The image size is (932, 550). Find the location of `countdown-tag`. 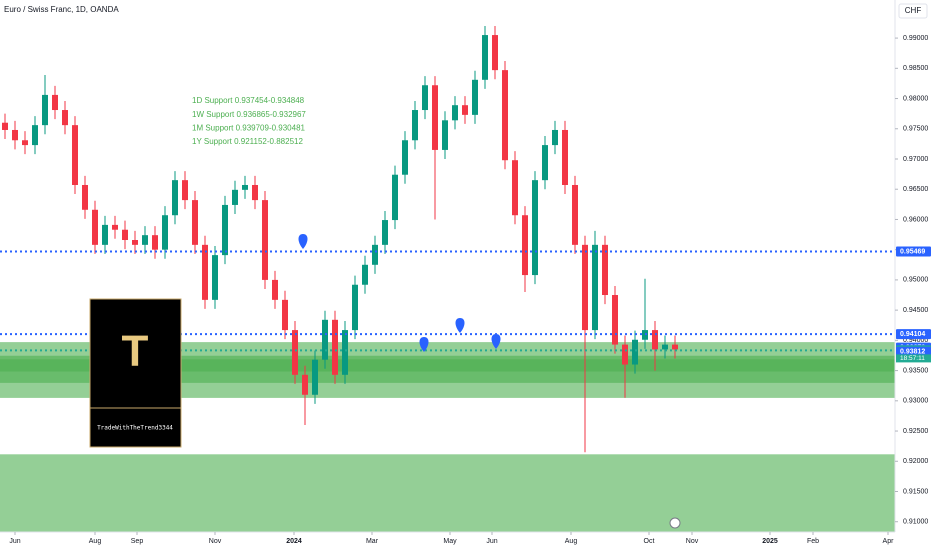

countdown-tag is located at coordinates (913, 358).